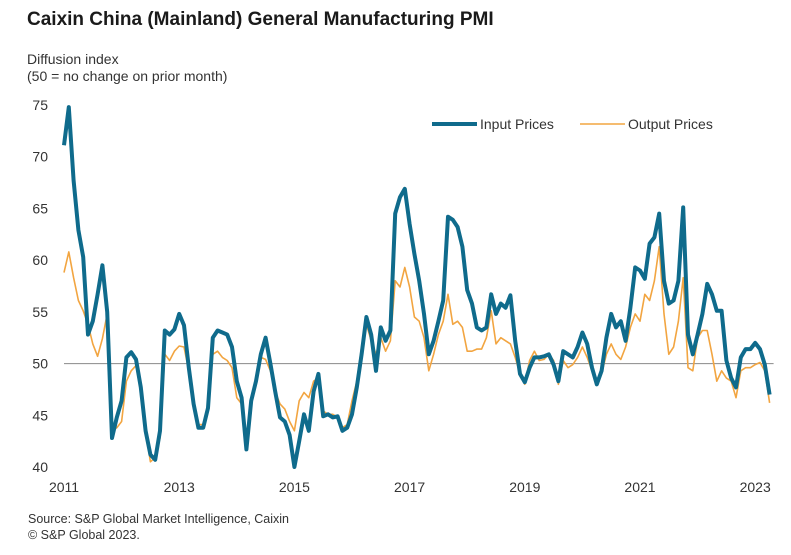  Describe the element at coordinates (40, 208) in the screenshot. I see `y-tick-label: 65` at that location.